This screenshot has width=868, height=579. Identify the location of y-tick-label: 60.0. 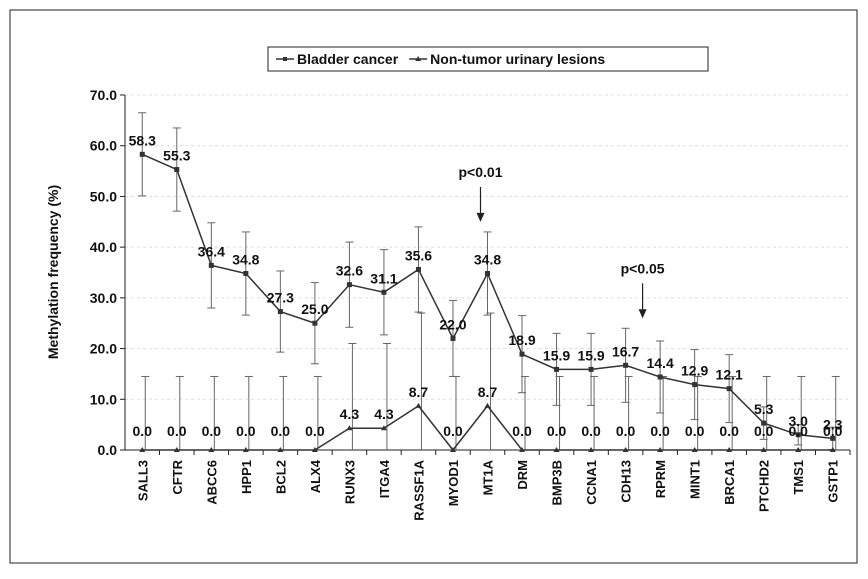
(103, 146).